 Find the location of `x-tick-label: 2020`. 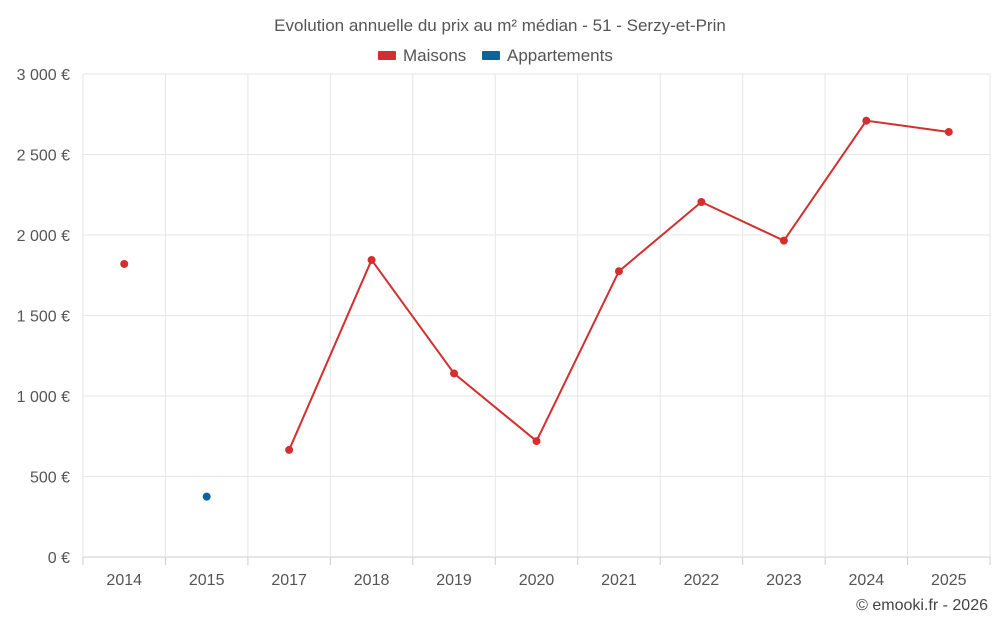

x-tick-label: 2020 is located at coordinates (537, 580).